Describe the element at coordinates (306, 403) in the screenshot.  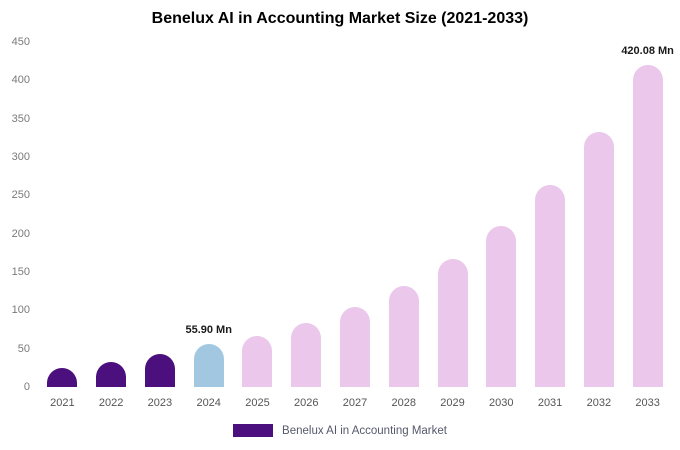
I see `x-tick-label-2026: 2026` at that location.